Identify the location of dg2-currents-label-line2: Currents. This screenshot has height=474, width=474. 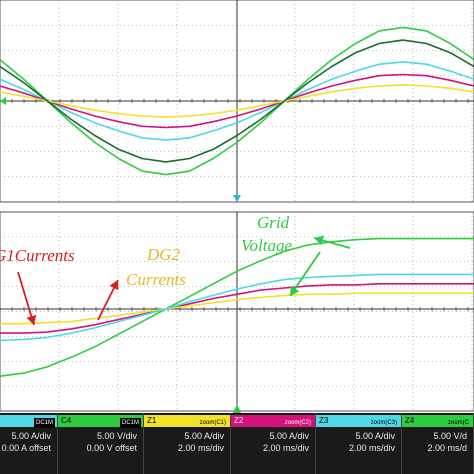
(156, 279).